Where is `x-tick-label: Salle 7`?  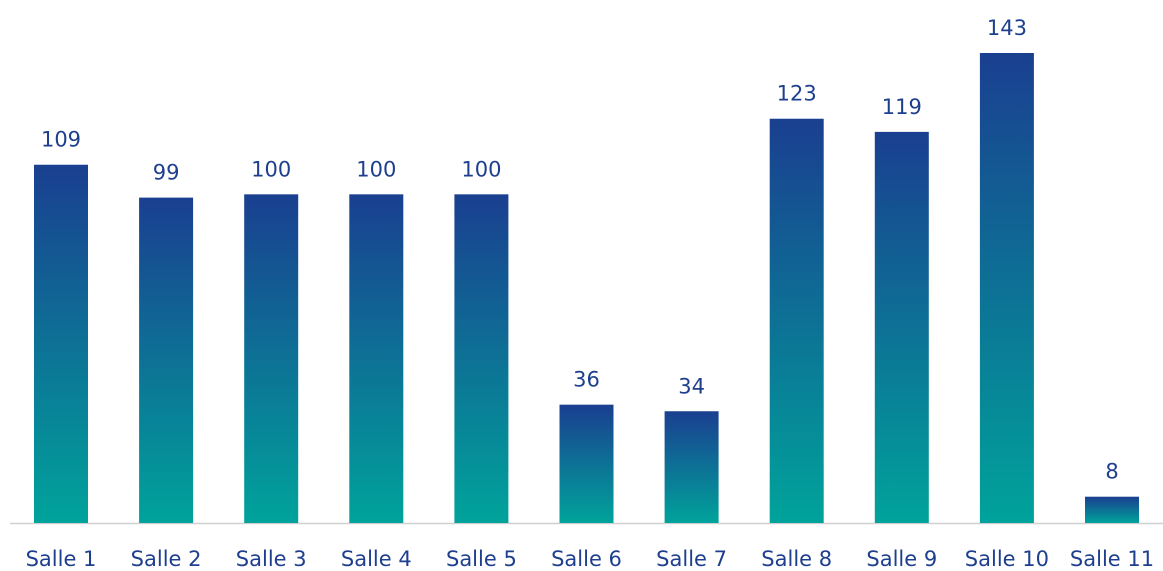
x-tick-label: Salle 7 is located at coordinates (691, 559).